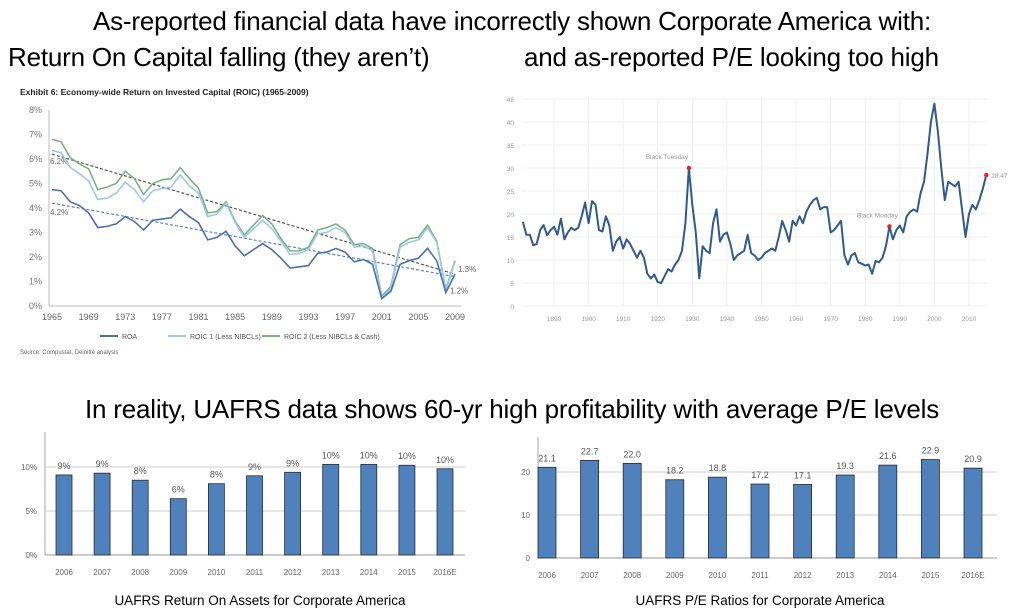  What do you see at coordinates (931, 451) in the screenshot?
I see `data-label: 22.9` at bounding box center [931, 451].